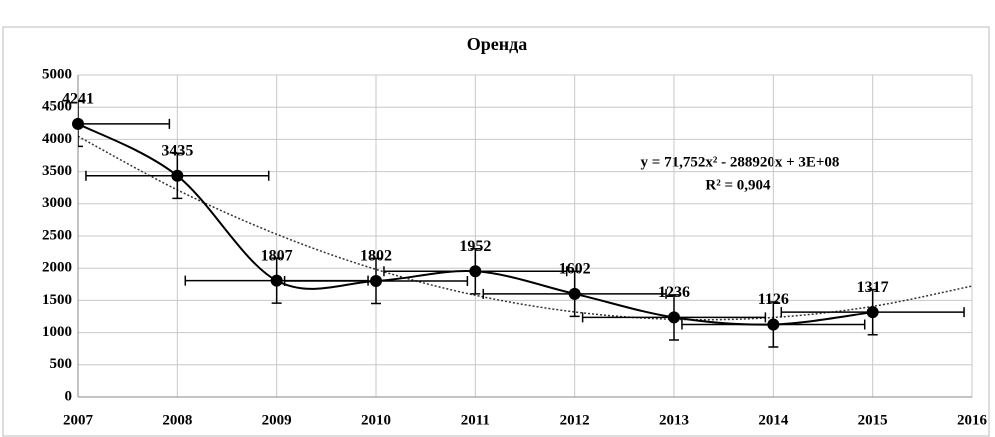 Image resolution: width=995 pixels, height=437 pixels. I want to click on x-tick-label: 2015, so click(873, 420).